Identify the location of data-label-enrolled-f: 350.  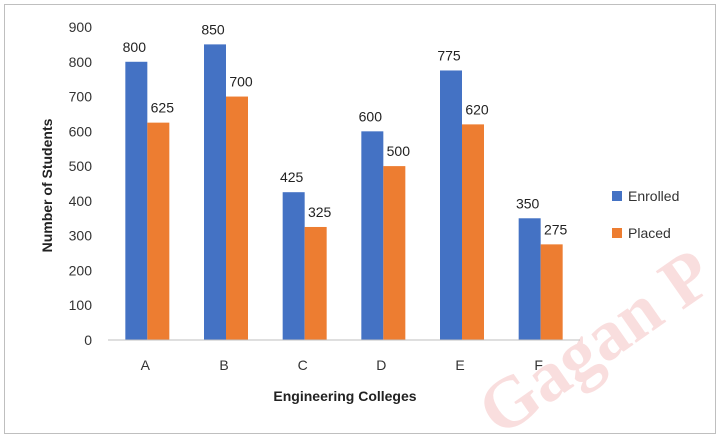
(528, 203).